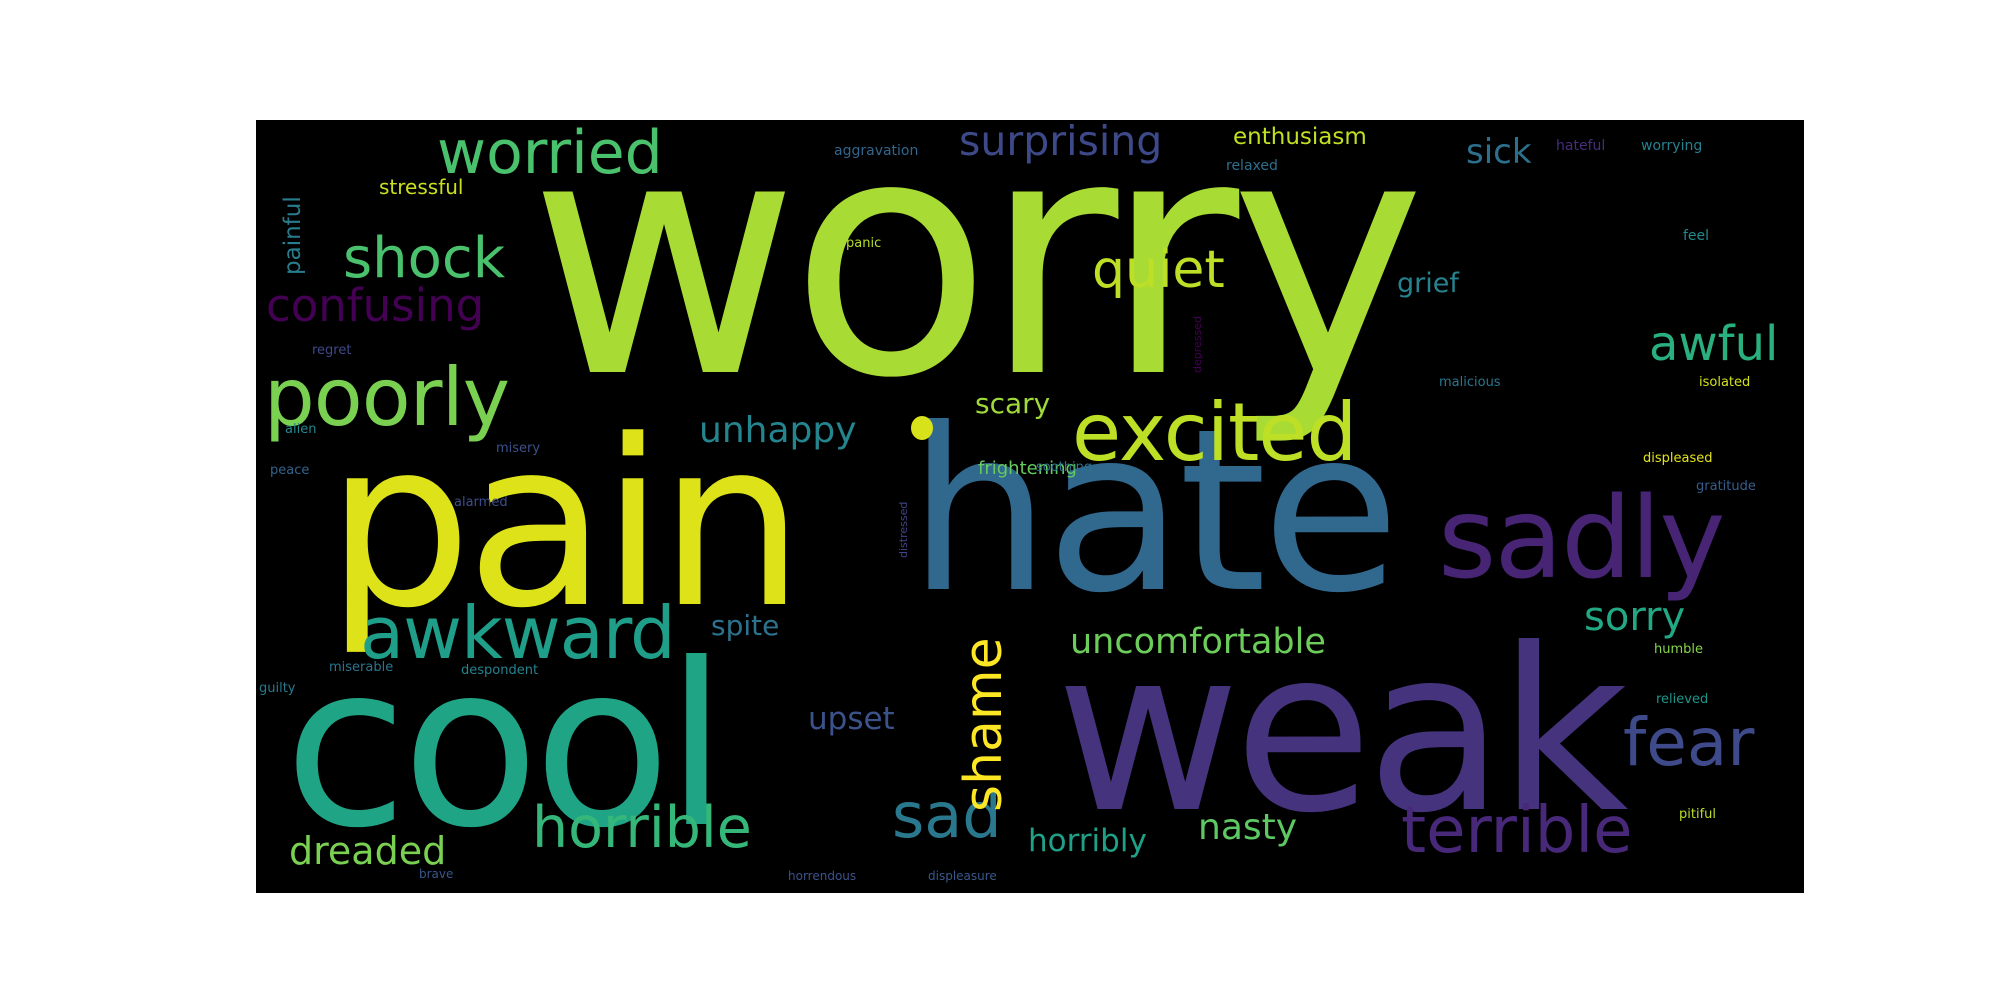 This screenshot has width=2000, height=1000. Describe the element at coordinates (506, 747) in the screenshot. I see `word-cool: cool` at that location.